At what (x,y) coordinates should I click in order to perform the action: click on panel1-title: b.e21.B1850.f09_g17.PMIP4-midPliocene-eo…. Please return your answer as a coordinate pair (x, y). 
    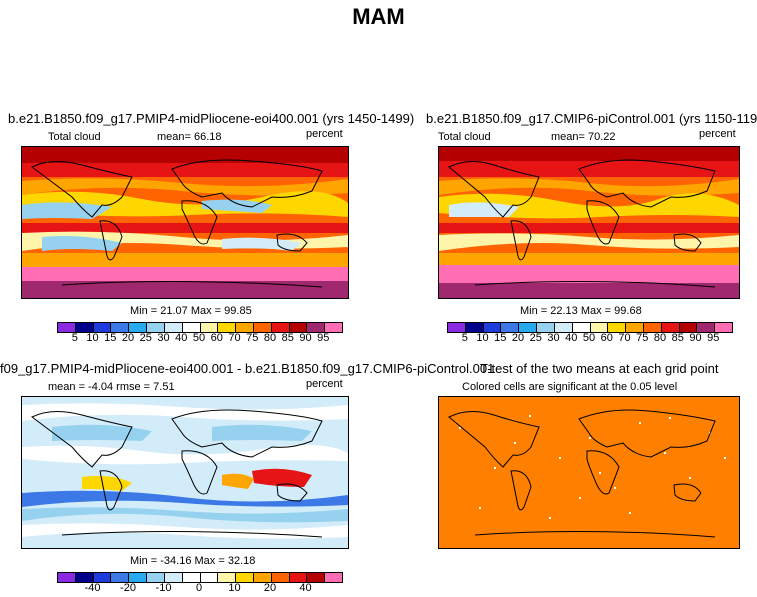
    Looking at the image, I should click on (211, 118).